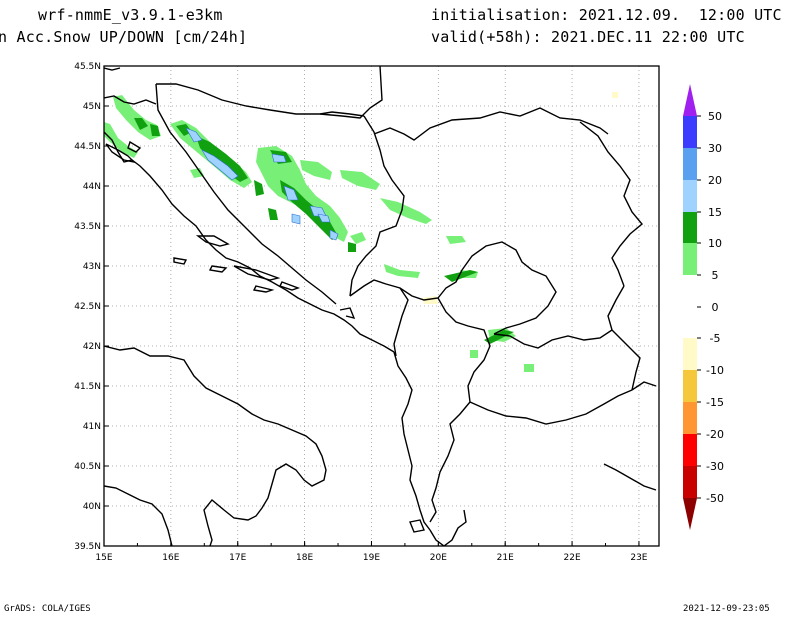 This screenshot has width=800, height=618. What do you see at coordinates (726, 609) in the screenshot?
I see `footer-right: 2021-12-09-23:05` at bounding box center [726, 609].